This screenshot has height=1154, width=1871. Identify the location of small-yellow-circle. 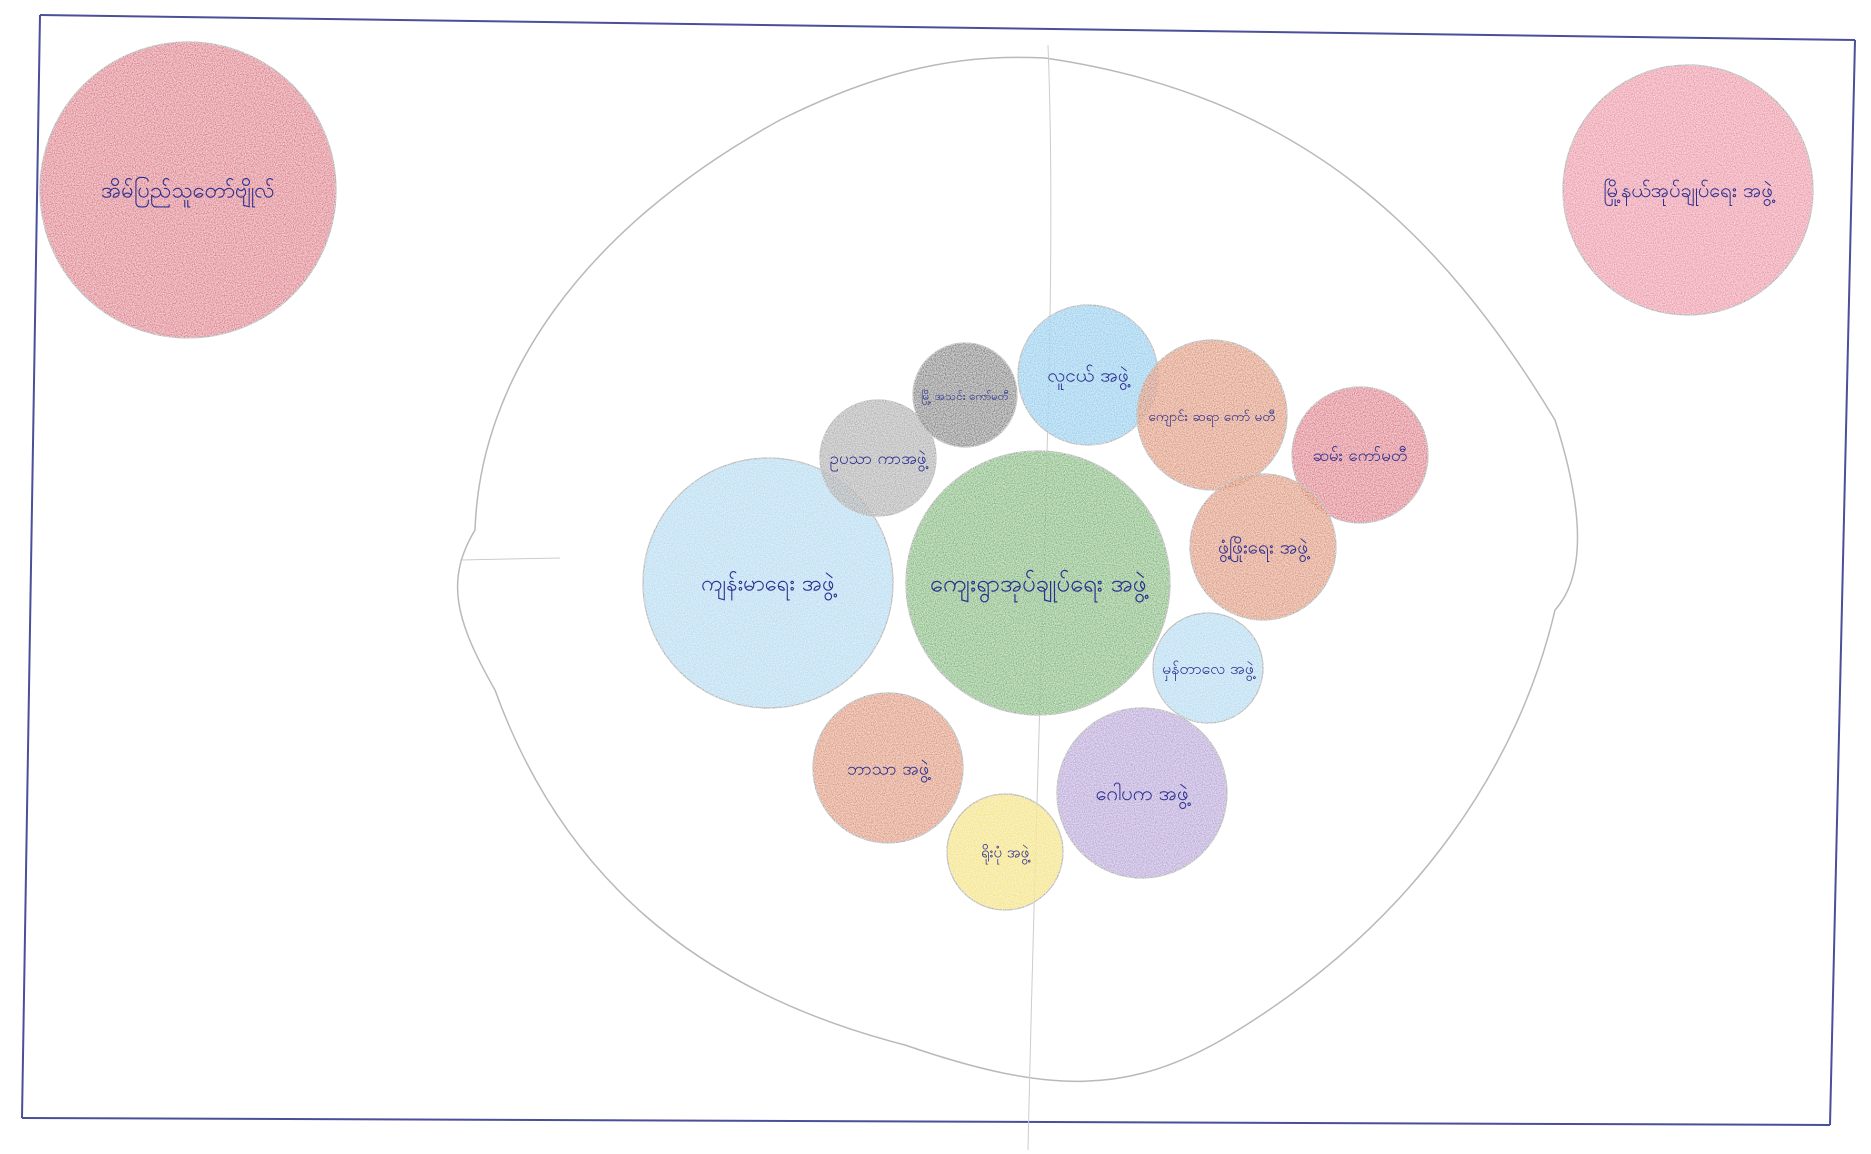
(1005, 852).